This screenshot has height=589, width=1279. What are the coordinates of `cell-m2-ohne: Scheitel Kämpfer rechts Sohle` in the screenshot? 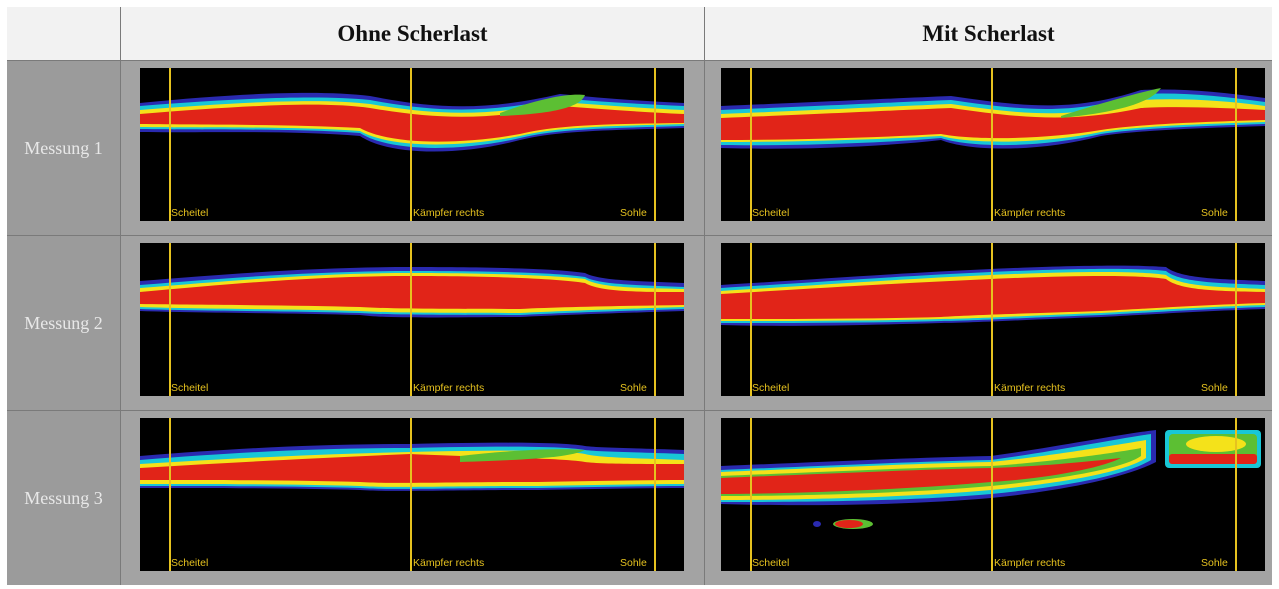 It's located at (412, 323).